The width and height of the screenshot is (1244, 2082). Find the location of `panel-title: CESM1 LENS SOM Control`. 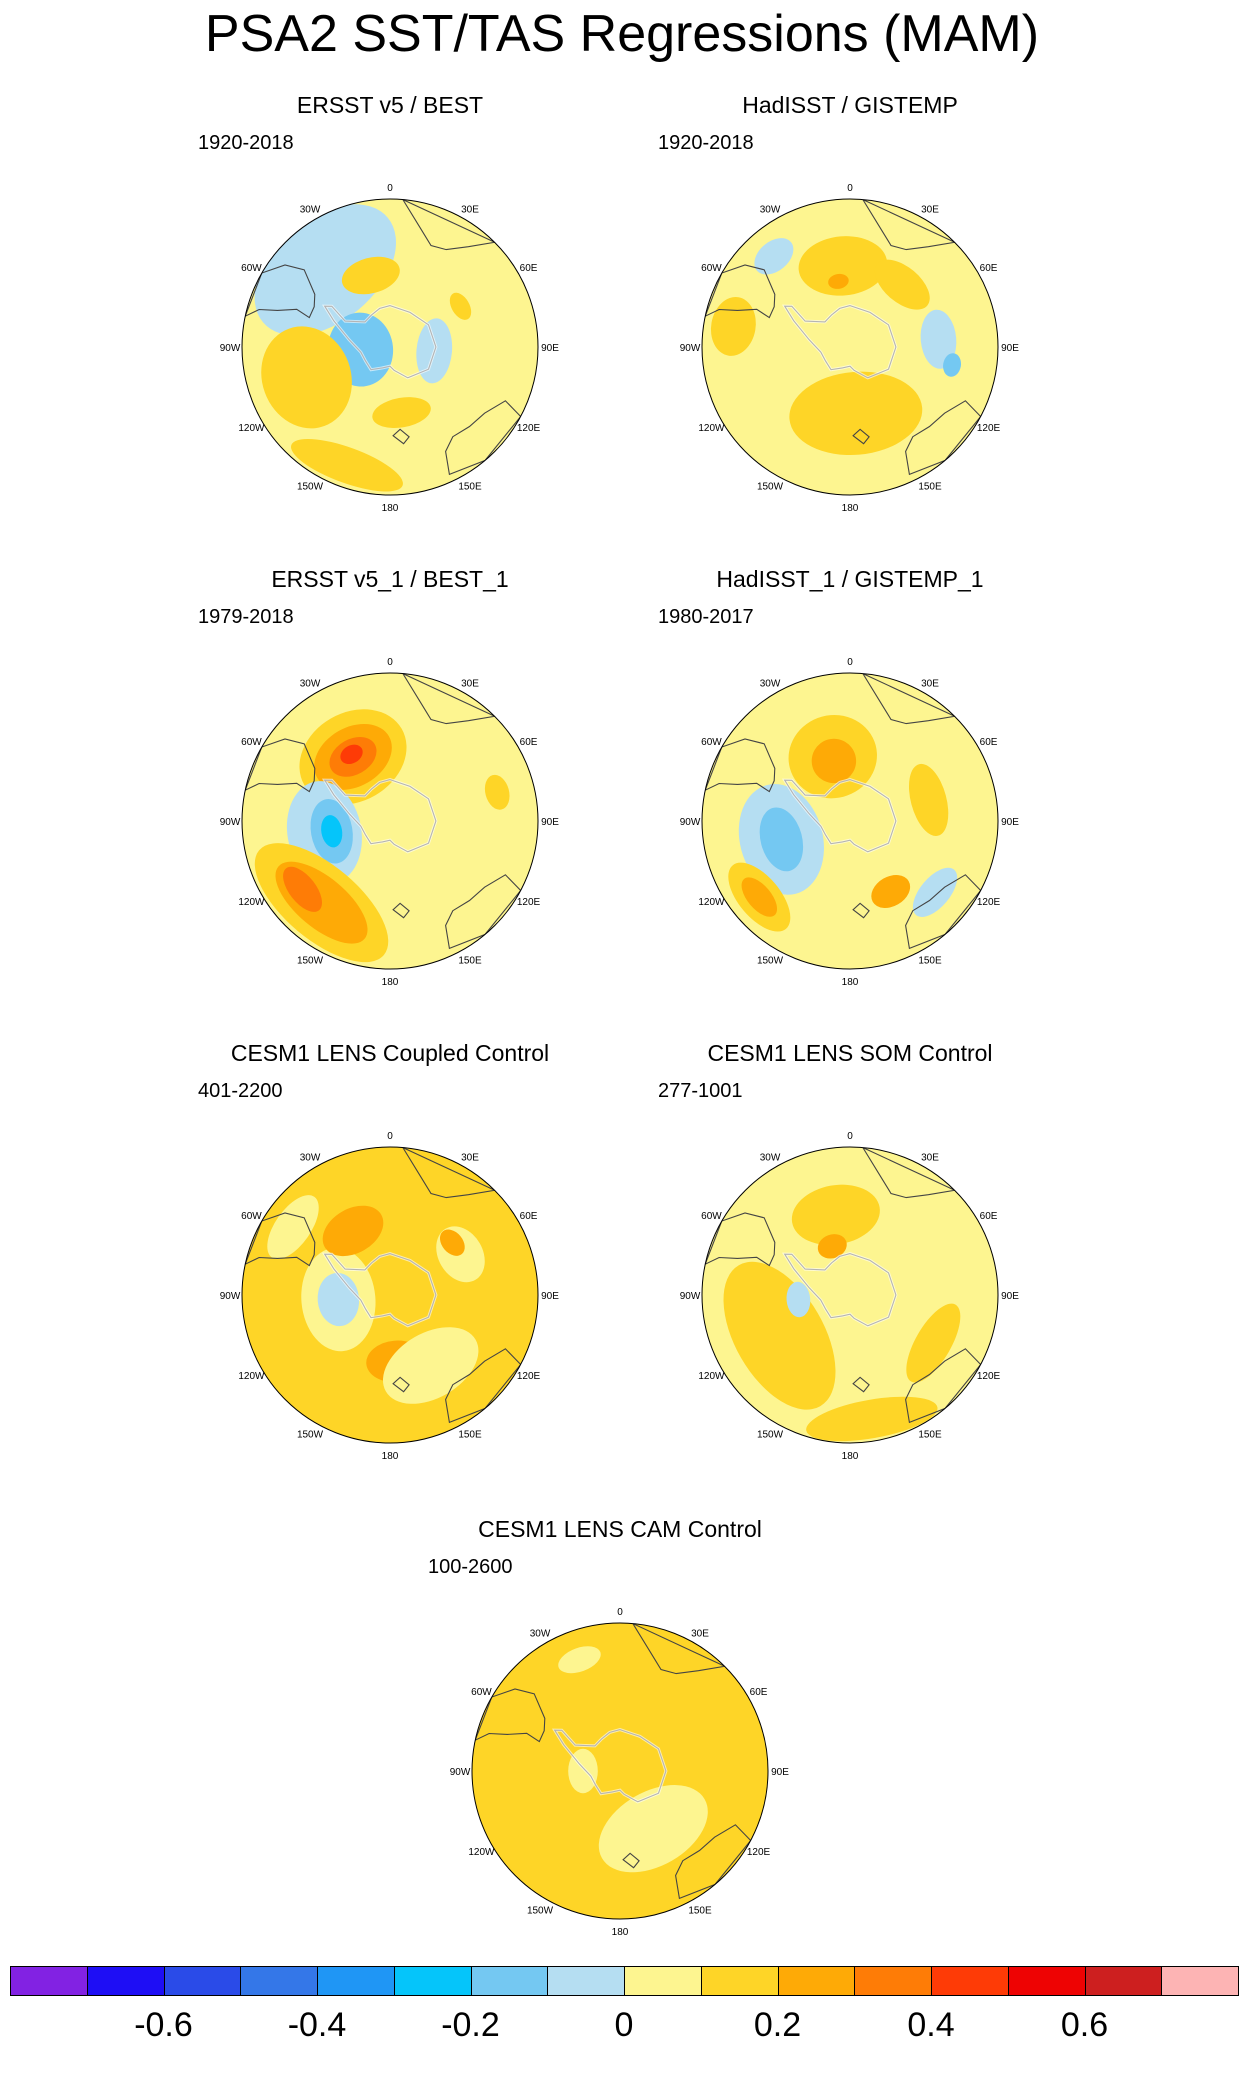

panel-title: CESM1 LENS SOM Control is located at coordinates (850, 1053).